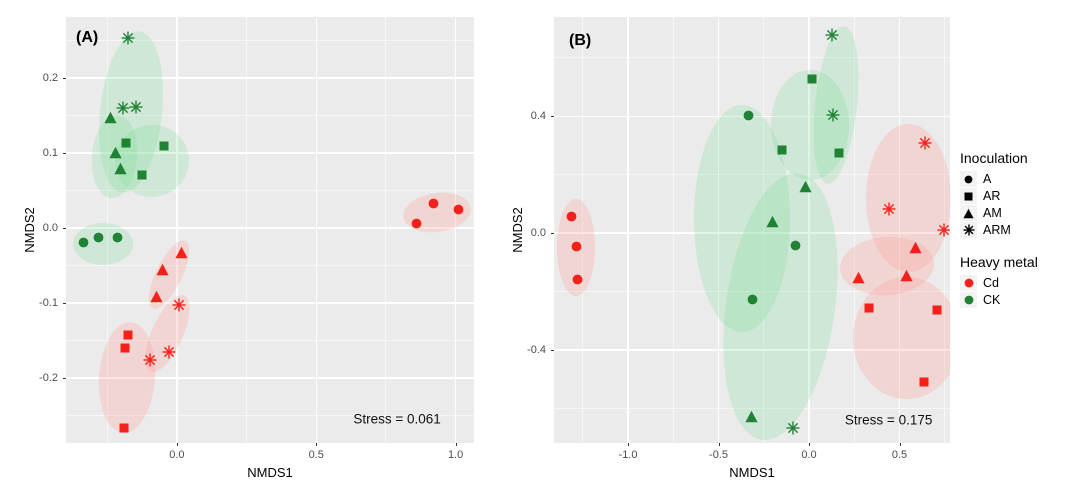 Image resolution: width=1080 pixels, height=500 pixels. I want to click on star-icon, so click(968, 230).